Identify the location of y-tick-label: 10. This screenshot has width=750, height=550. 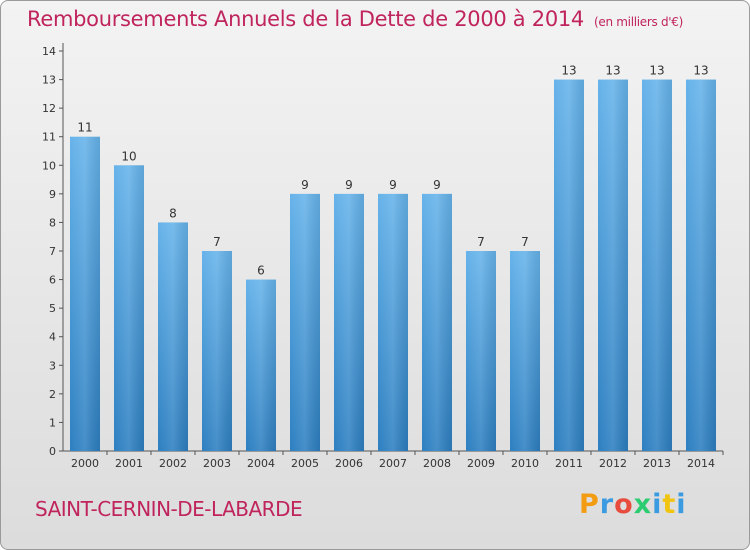
(49, 165).